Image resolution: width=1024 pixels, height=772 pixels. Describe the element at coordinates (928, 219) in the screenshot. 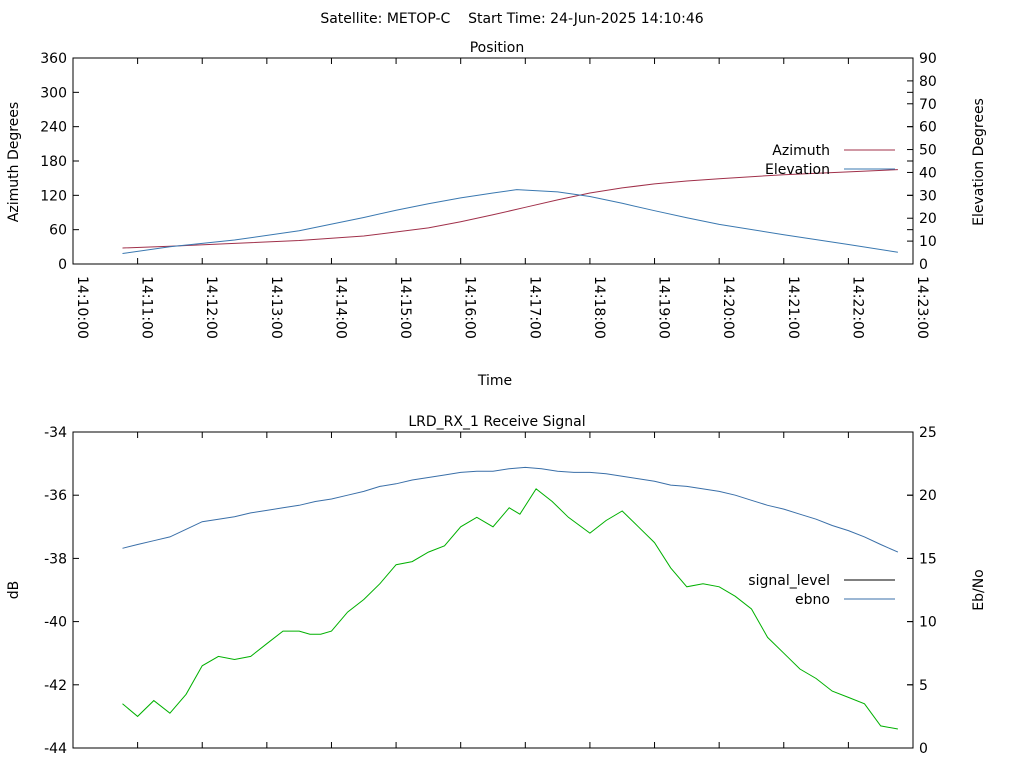

I see `position-y2-tick-label: 20` at that location.